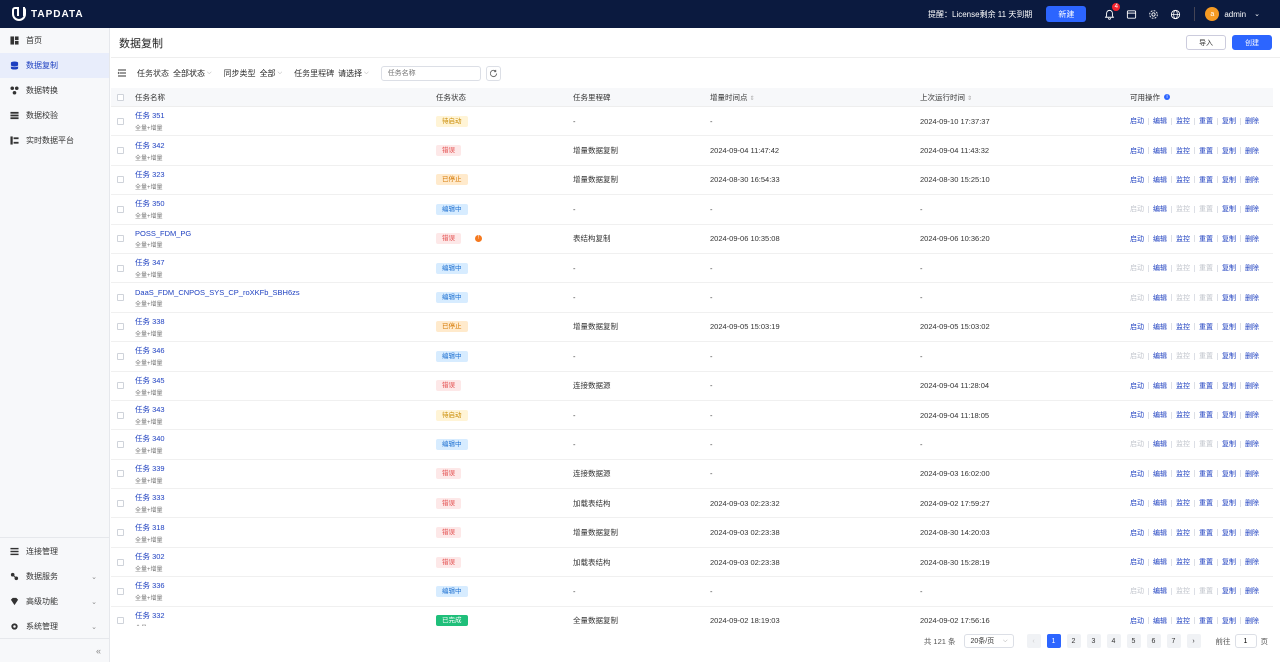 This screenshot has width=1280, height=662. I want to click on task-name-link: DaaS_FDM_CNPOS_SYS_CP_roXKFb_SBH6zs, so click(217, 292).